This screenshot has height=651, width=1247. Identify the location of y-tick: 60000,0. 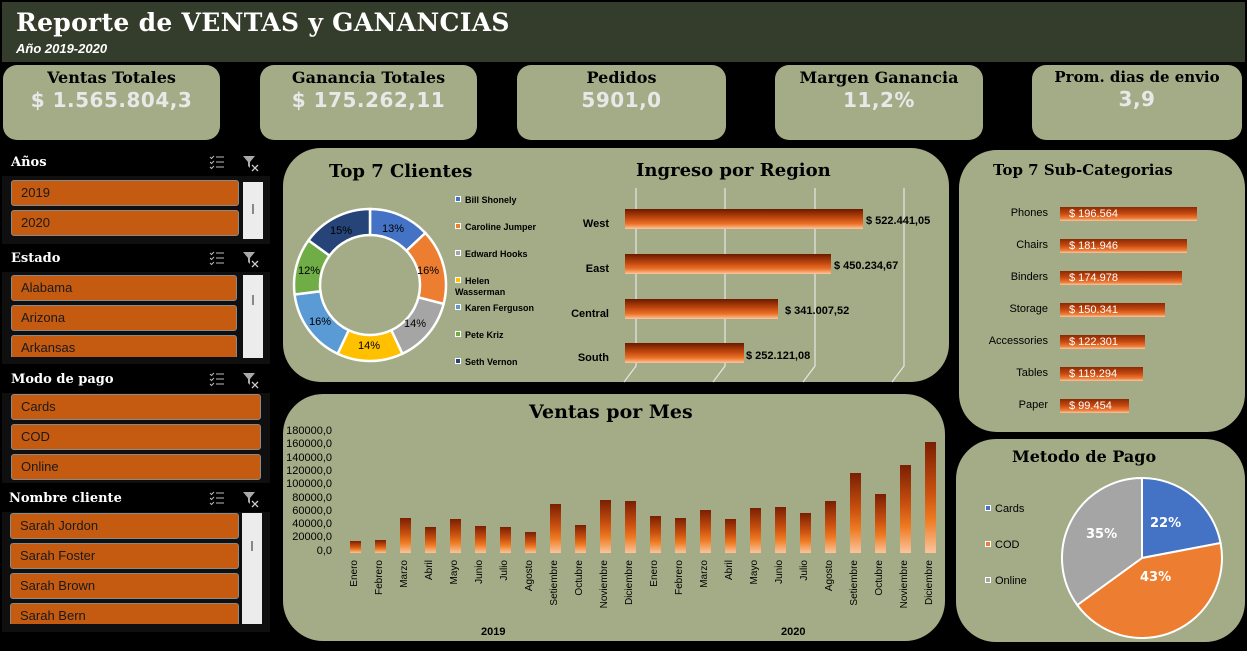
(312, 510).